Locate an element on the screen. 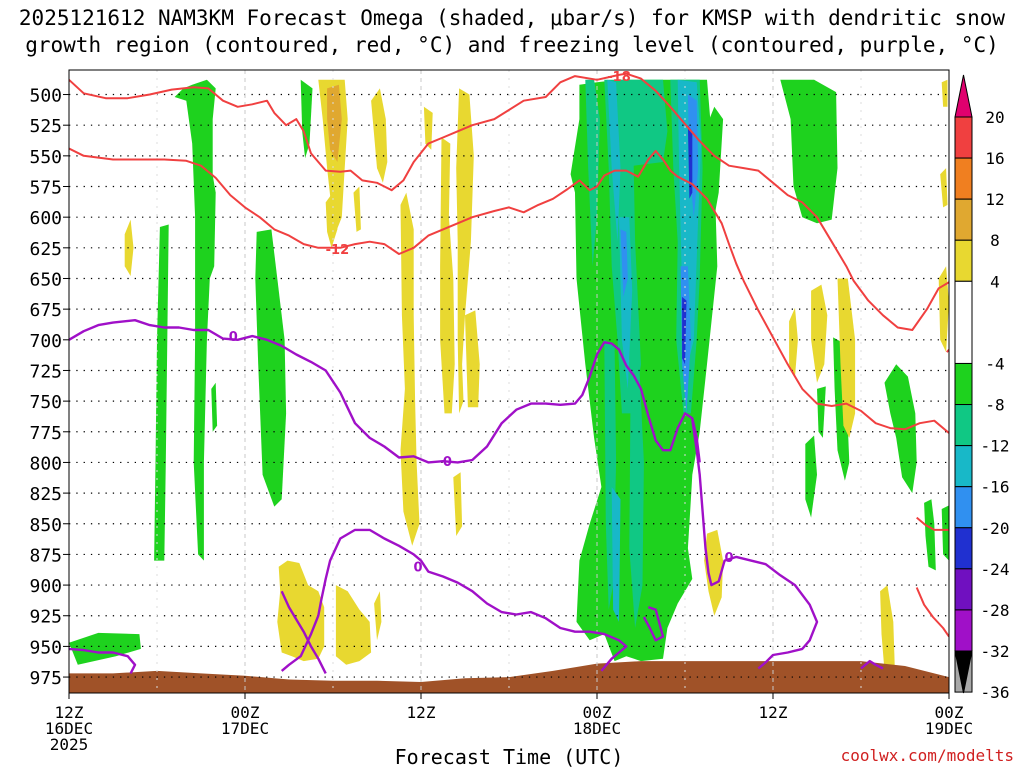  colorbar-label: -36 is located at coordinates (995, 692).